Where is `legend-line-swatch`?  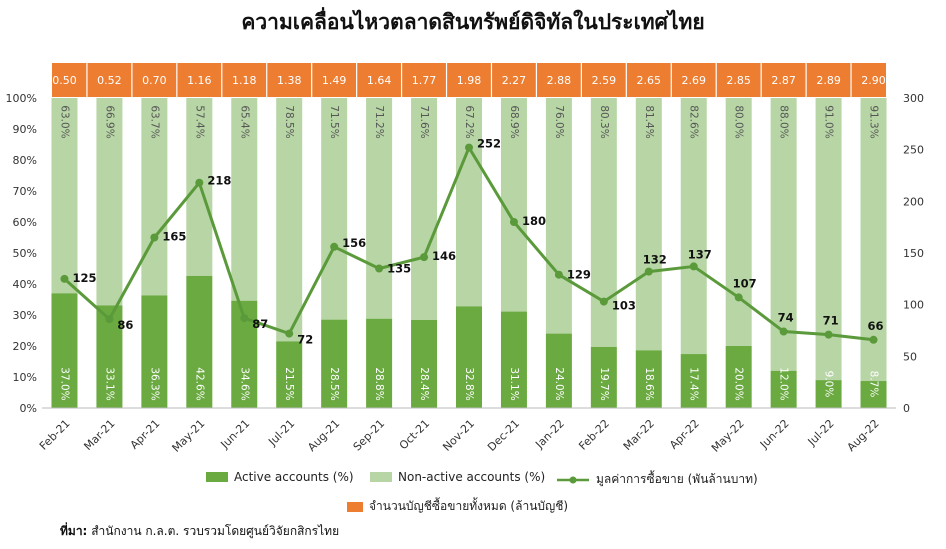
legend-line-swatch is located at coordinates (573, 479).